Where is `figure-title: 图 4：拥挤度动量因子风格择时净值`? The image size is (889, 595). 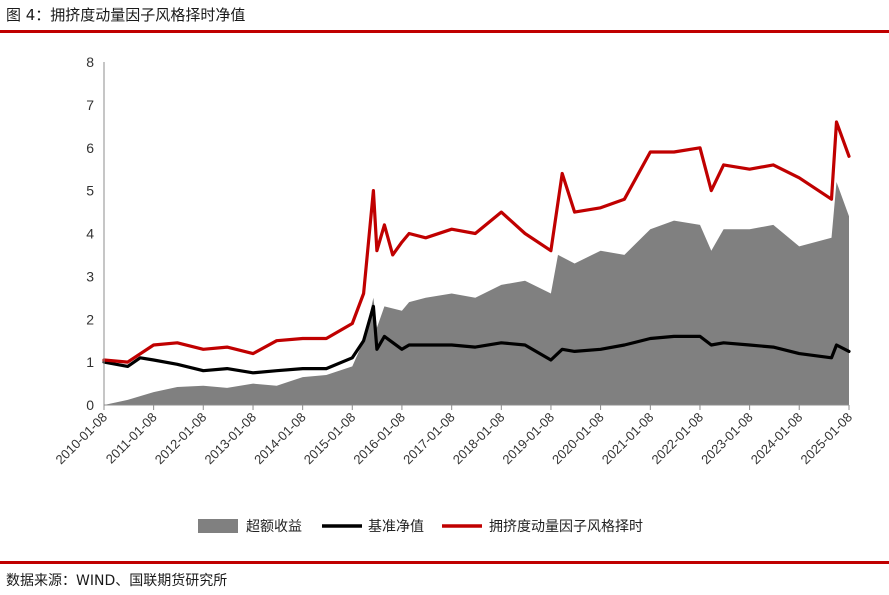
figure-title: 图 4：拥挤度动量因子风格择时净值 is located at coordinates (126, 15).